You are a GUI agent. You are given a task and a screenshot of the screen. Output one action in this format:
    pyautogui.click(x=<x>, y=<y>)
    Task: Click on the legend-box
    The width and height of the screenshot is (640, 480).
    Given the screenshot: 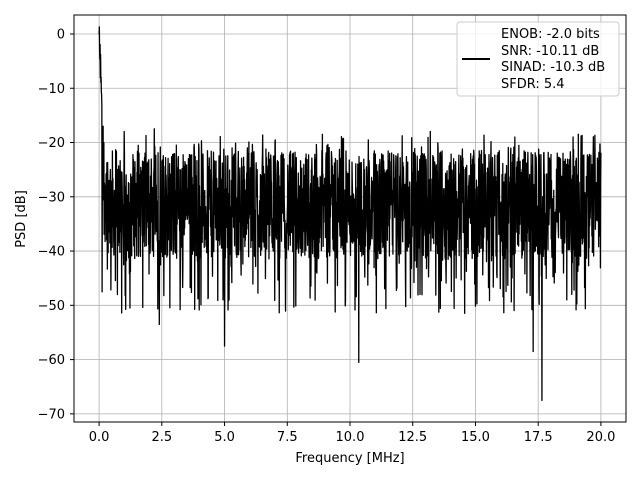 What is the action you would take?
    pyautogui.click(x=538, y=59)
    